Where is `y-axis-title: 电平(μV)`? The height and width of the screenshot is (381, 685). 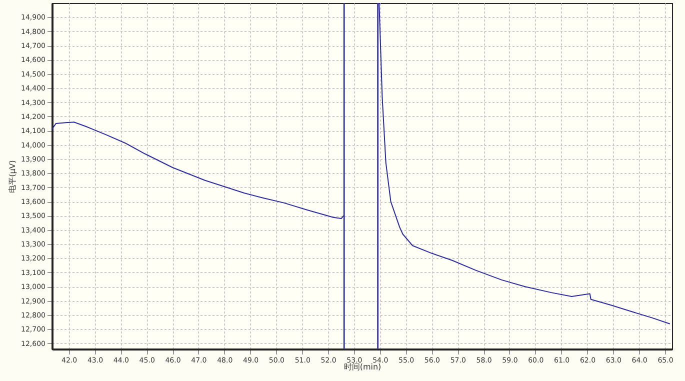
y-axis-title: 电平(μV) is located at coordinates (13, 176).